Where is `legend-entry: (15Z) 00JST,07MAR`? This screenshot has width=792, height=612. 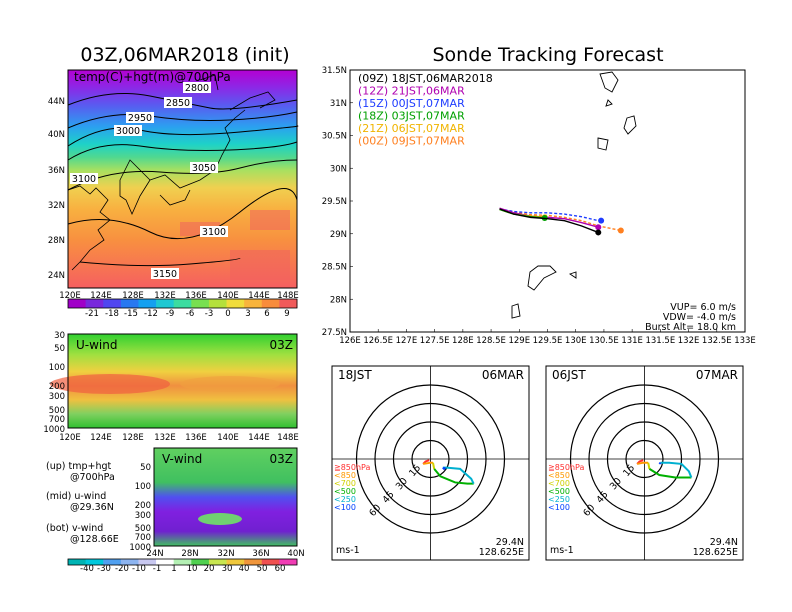
legend-entry: (15Z) 00JST,07MAR is located at coordinates (411, 103).